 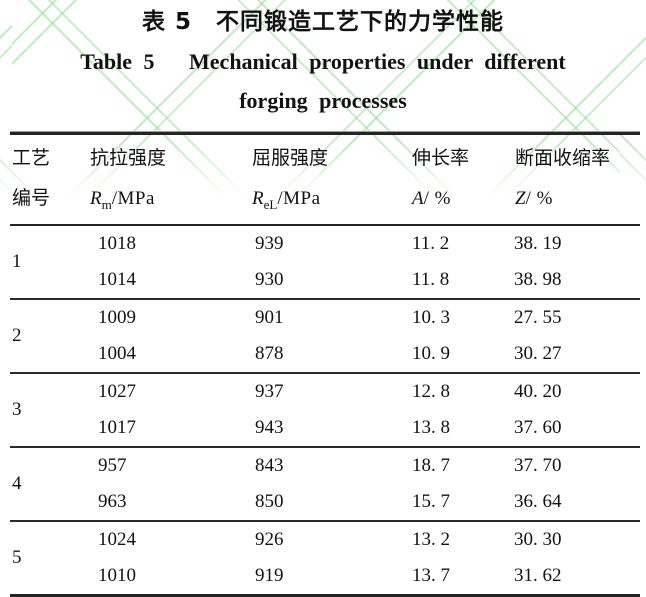 What do you see at coordinates (269, 465) in the screenshot?
I see `cell-yield-strength: 843` at bounding box center [269, 465].